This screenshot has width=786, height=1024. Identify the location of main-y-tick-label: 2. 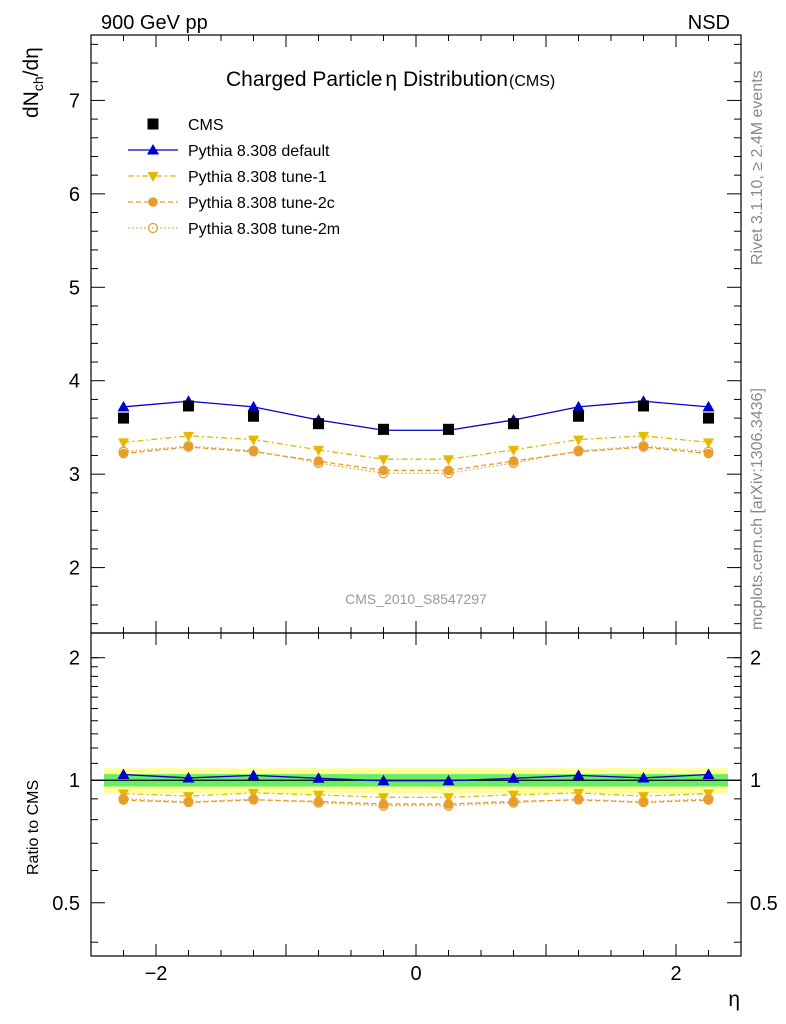
(74, 569).